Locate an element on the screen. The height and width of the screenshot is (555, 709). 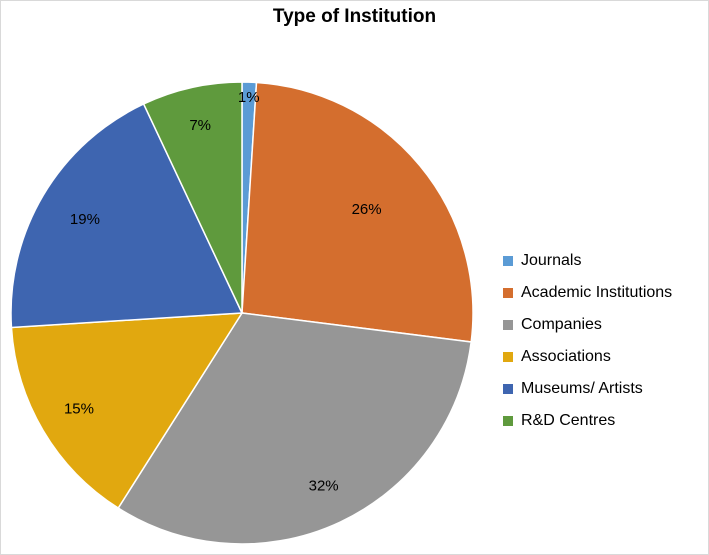
legend-item: R&D Centres is located at coordinates (587, 421).